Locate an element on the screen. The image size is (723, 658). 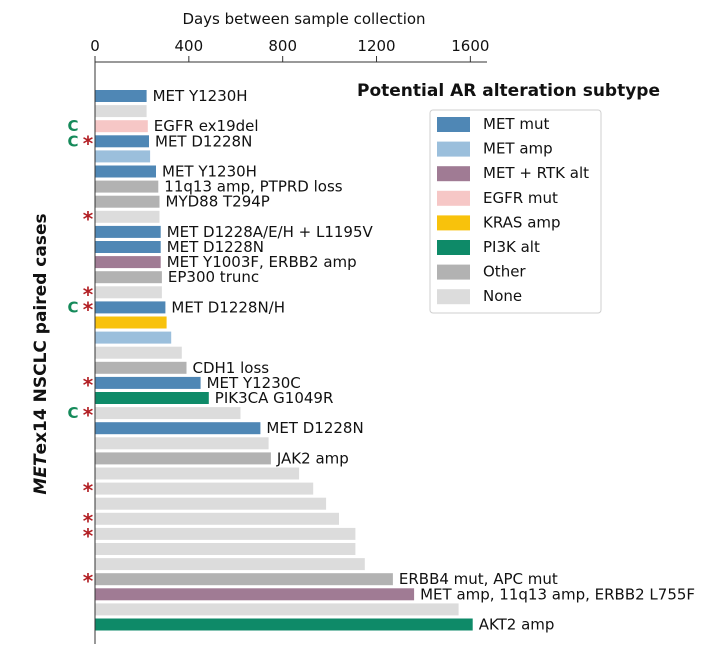
x-tick-label: 400 is located at coordinates (189, 46).